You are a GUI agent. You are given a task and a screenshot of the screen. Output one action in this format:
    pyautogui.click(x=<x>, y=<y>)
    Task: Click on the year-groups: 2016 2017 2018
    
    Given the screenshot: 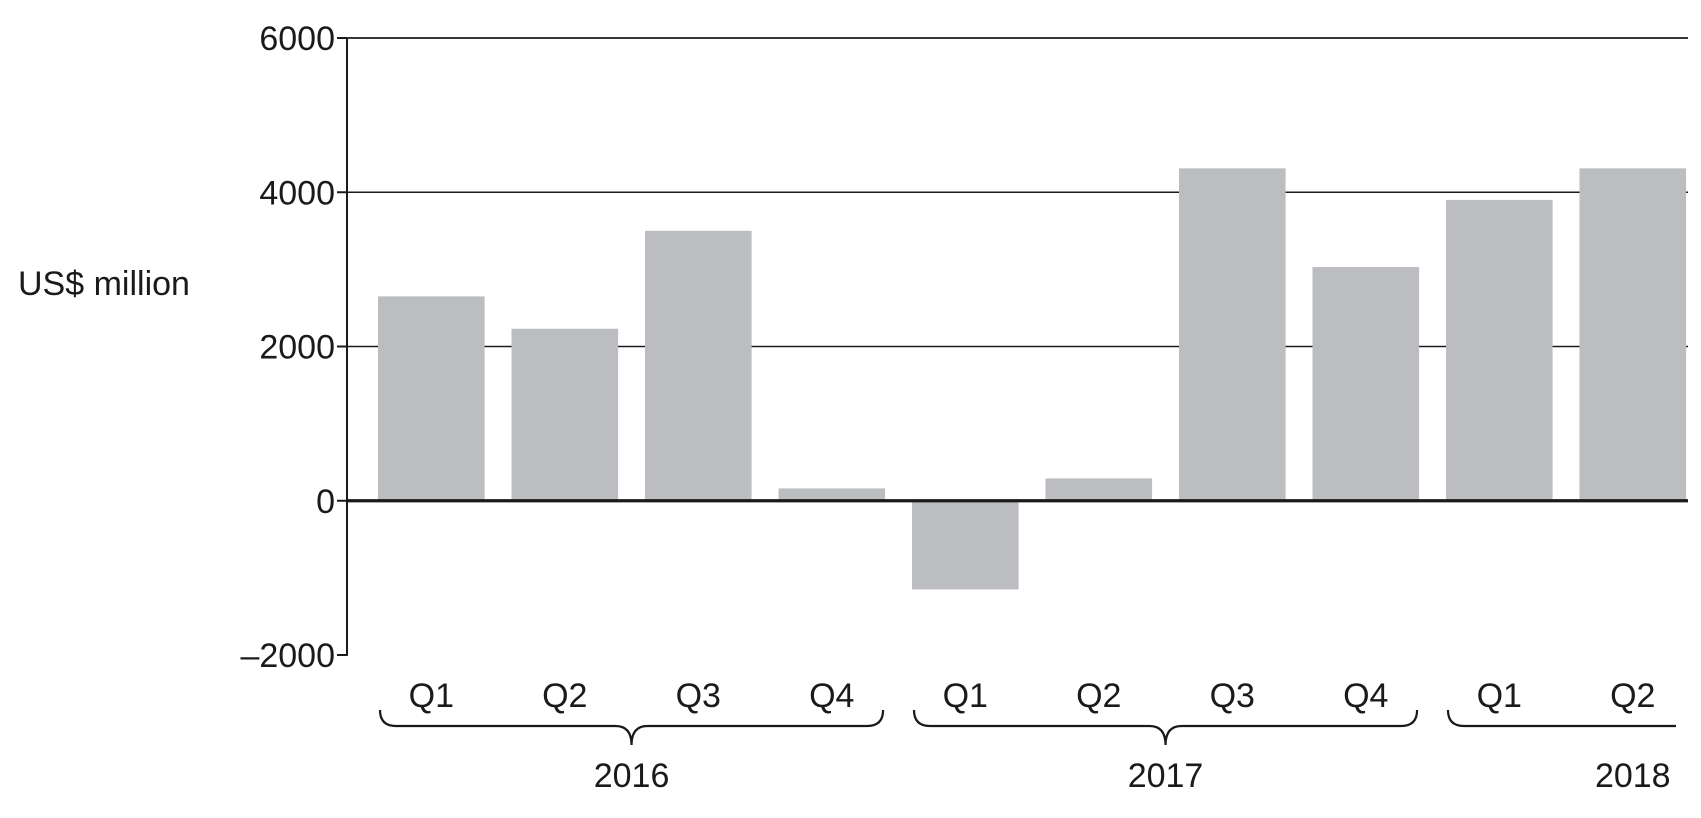 What is the action you would take?
    pyautogui.click(x=1027, y=752)
    